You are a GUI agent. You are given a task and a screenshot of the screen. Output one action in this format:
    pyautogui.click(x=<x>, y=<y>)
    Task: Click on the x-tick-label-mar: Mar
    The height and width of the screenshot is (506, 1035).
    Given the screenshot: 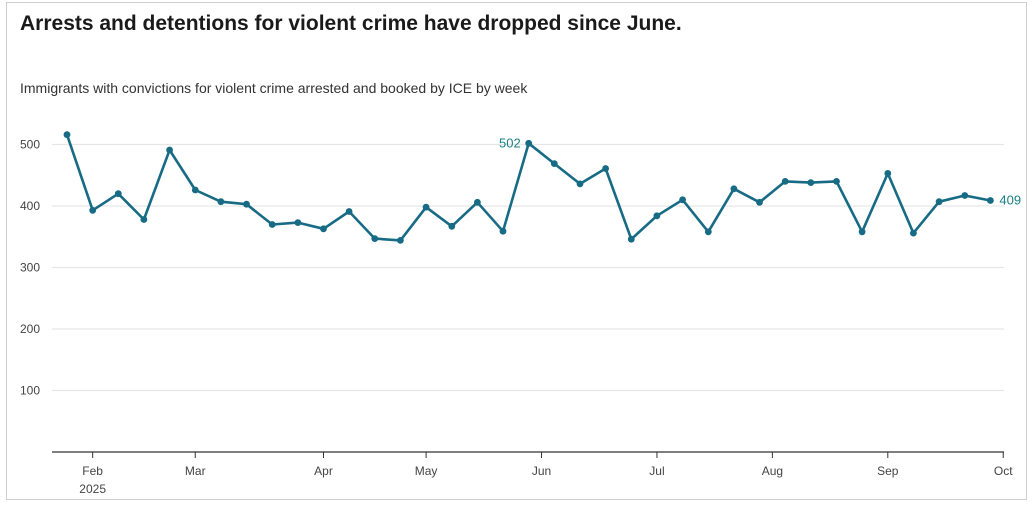 What is the action you would take?
    pyautogui.click(x=195, y=471)
    